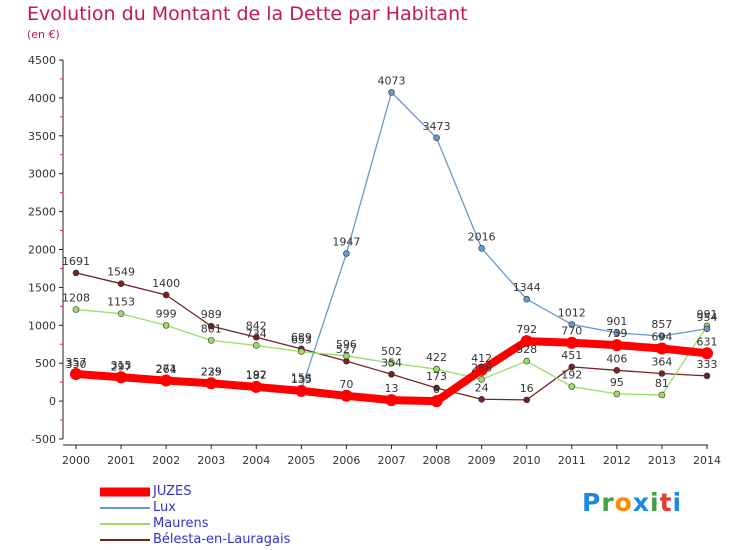  I want to click on data-label: 315, so click(121, 365).